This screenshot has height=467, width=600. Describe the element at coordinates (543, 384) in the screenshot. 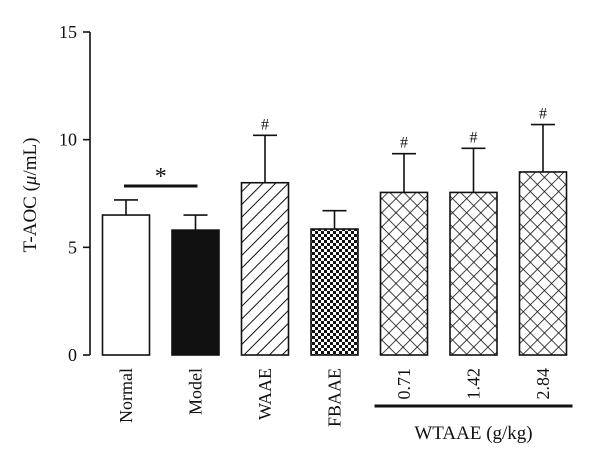

I see `x-tick-label: 2.84` at that location.